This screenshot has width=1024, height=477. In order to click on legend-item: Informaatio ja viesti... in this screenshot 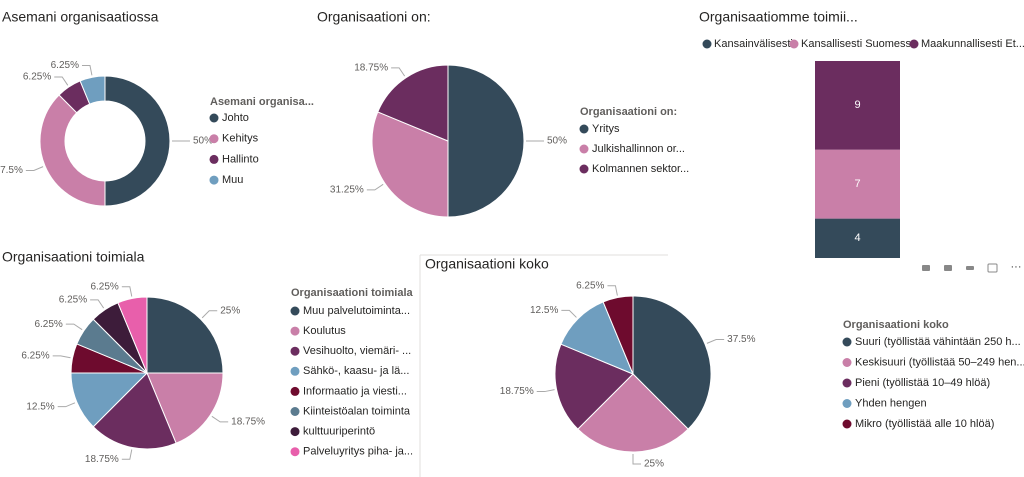, I will do `click(355, 391)`.